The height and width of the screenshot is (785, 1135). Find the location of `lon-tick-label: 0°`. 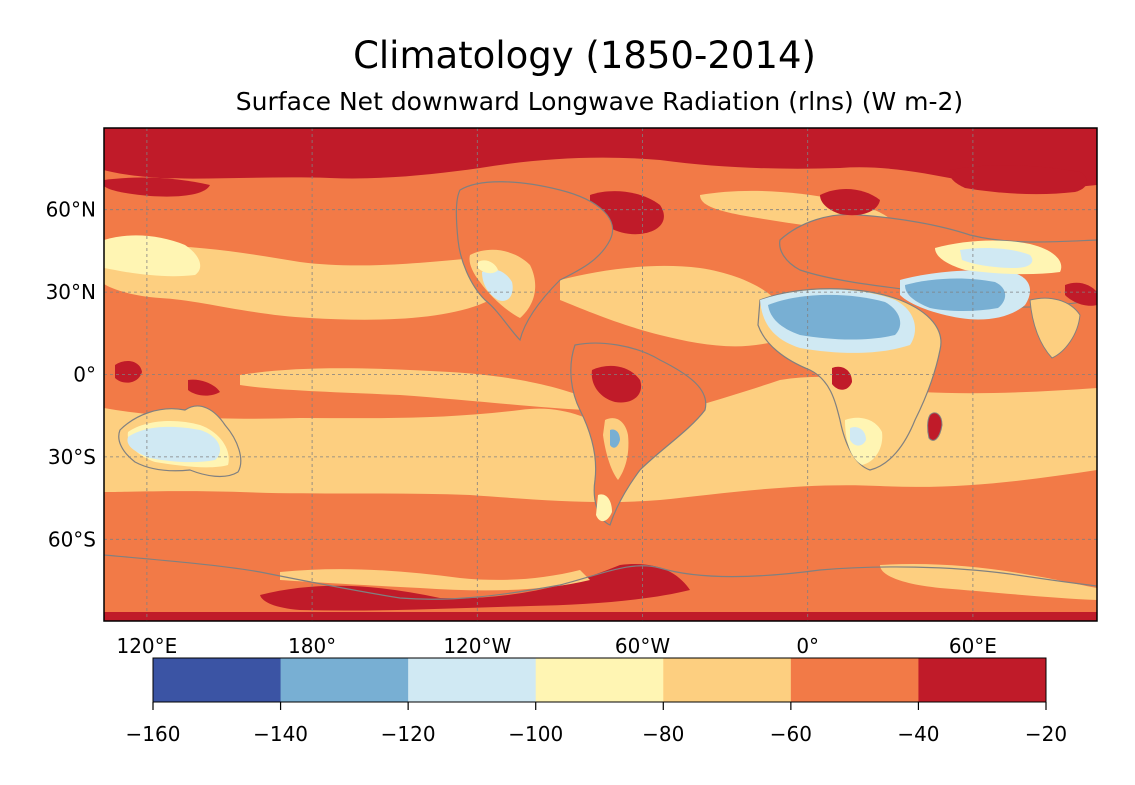

lon-tick-label: 0° is located at coordinates (807, 646).